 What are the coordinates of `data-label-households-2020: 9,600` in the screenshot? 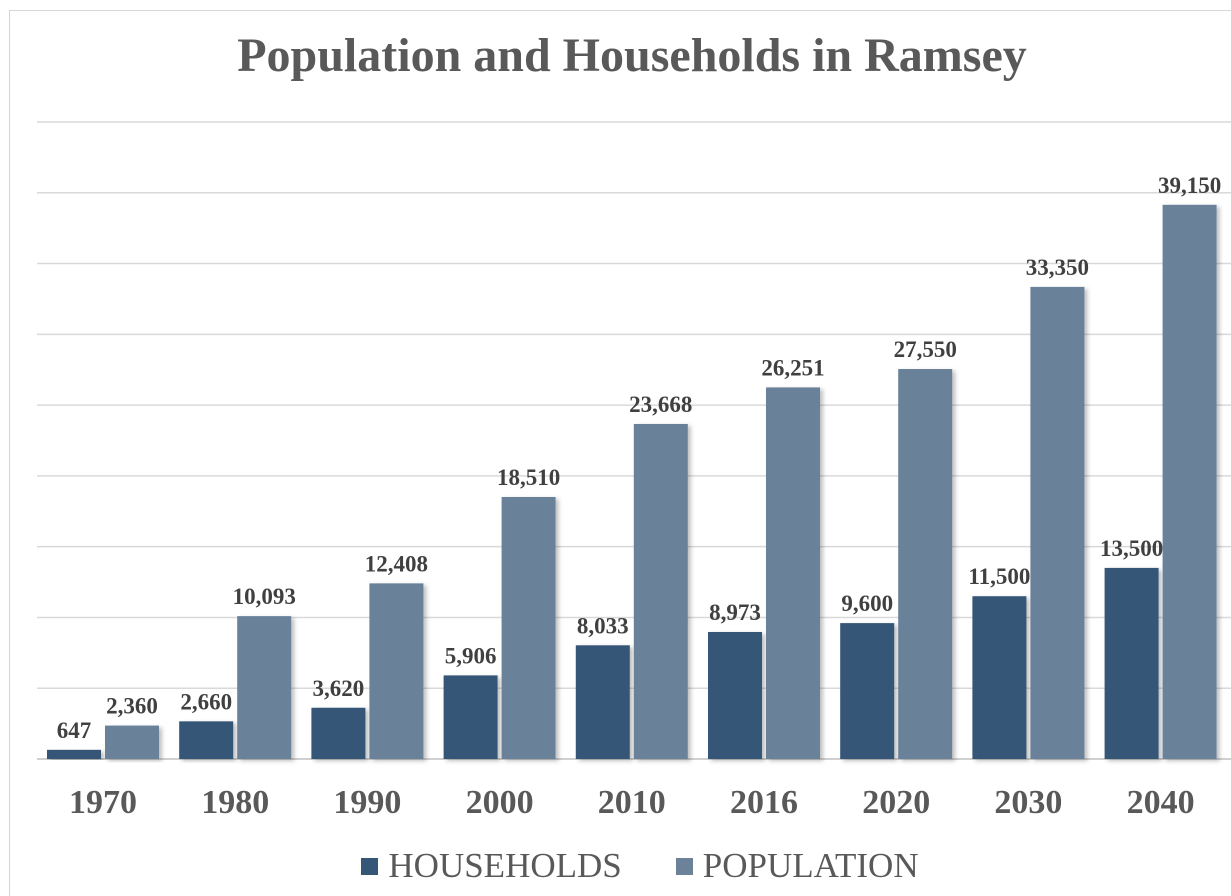 It's located at (867, 603).